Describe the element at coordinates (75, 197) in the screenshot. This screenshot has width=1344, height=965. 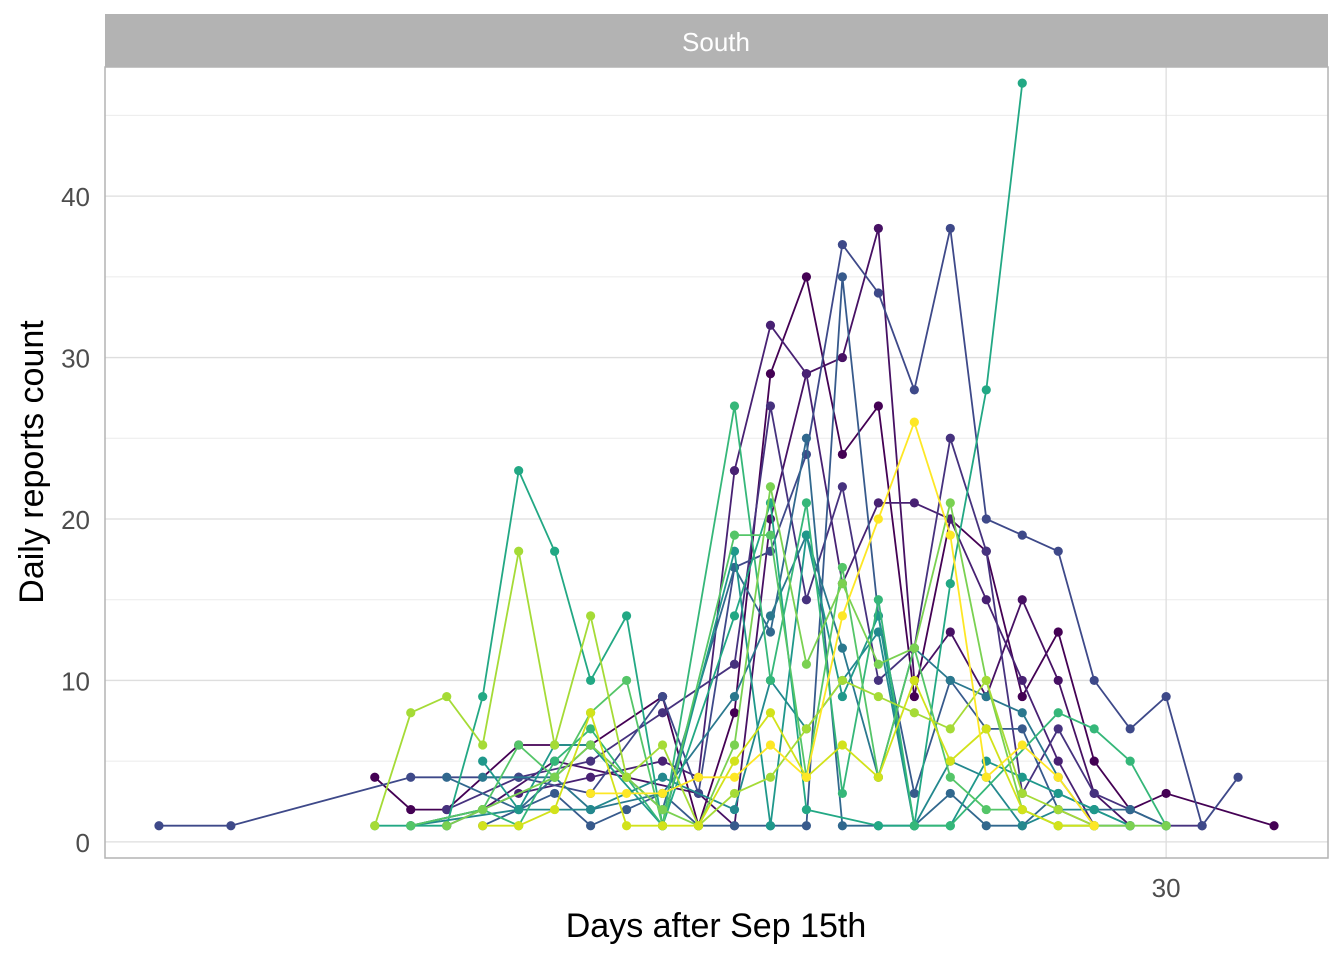
I see `y-tick-label: 40` at that location.